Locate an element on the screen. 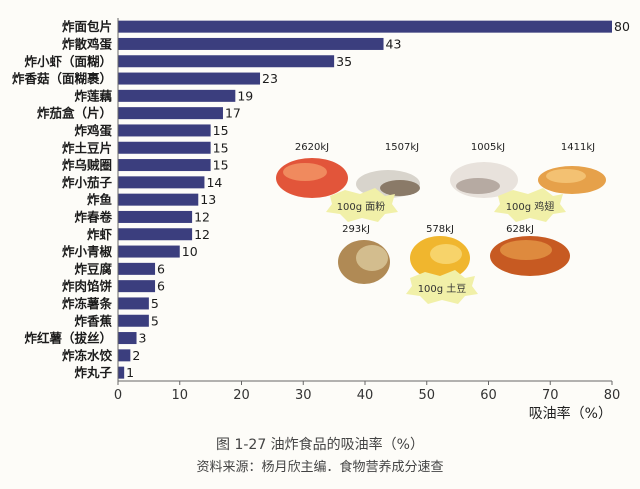  x-tick-label: 10 is located at coordinates (179, 395).